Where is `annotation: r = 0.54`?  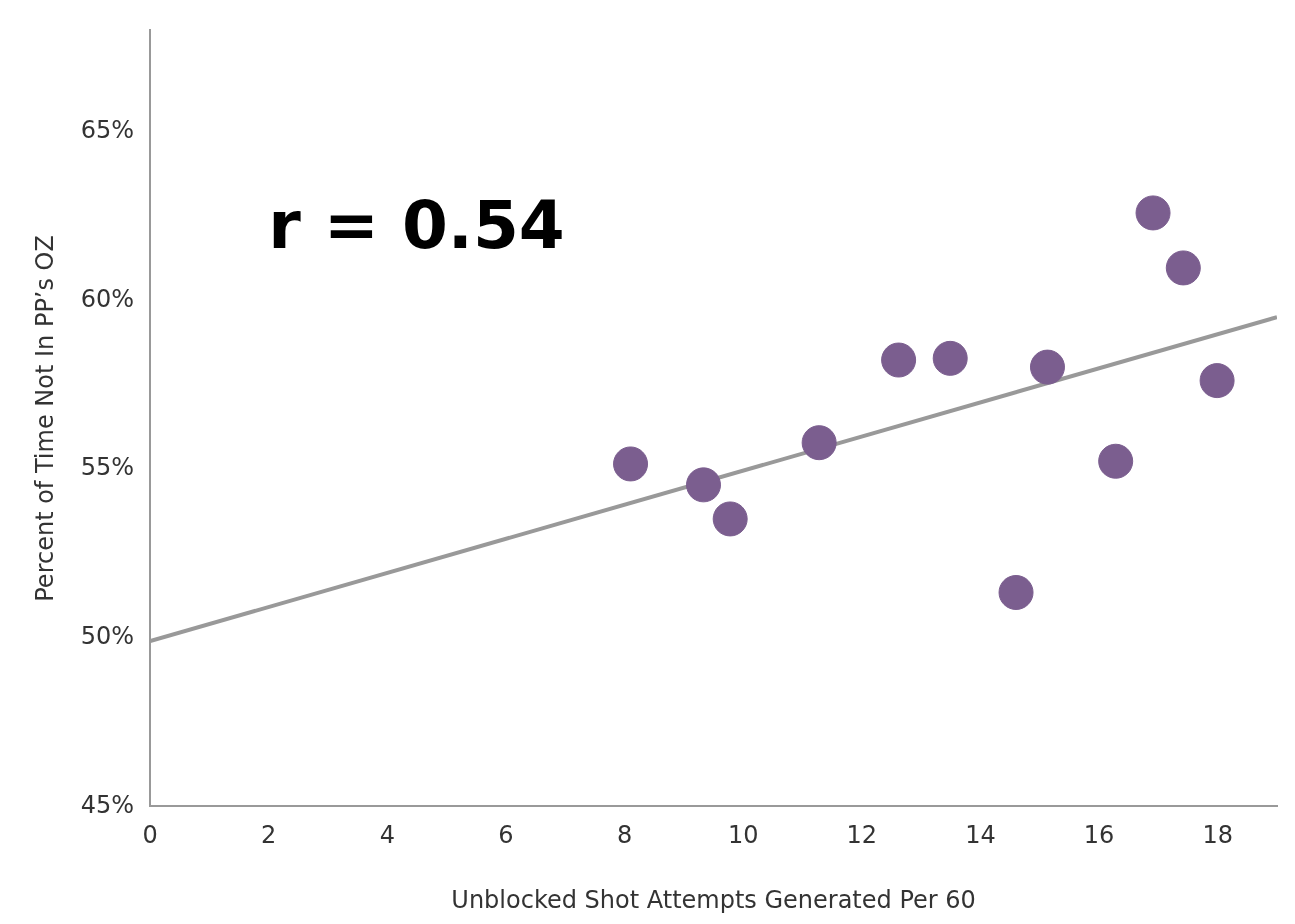
annotation: r = 0.54 is located at coordinates (416, 225).